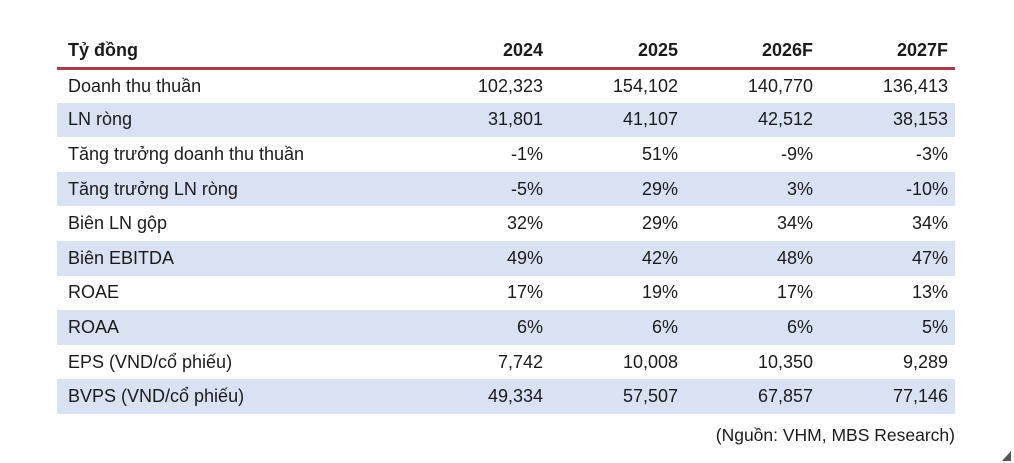 The width and height of the screenshot is (1014, 463). I want to click on corner-wedge-icon, so click(1006, 456).